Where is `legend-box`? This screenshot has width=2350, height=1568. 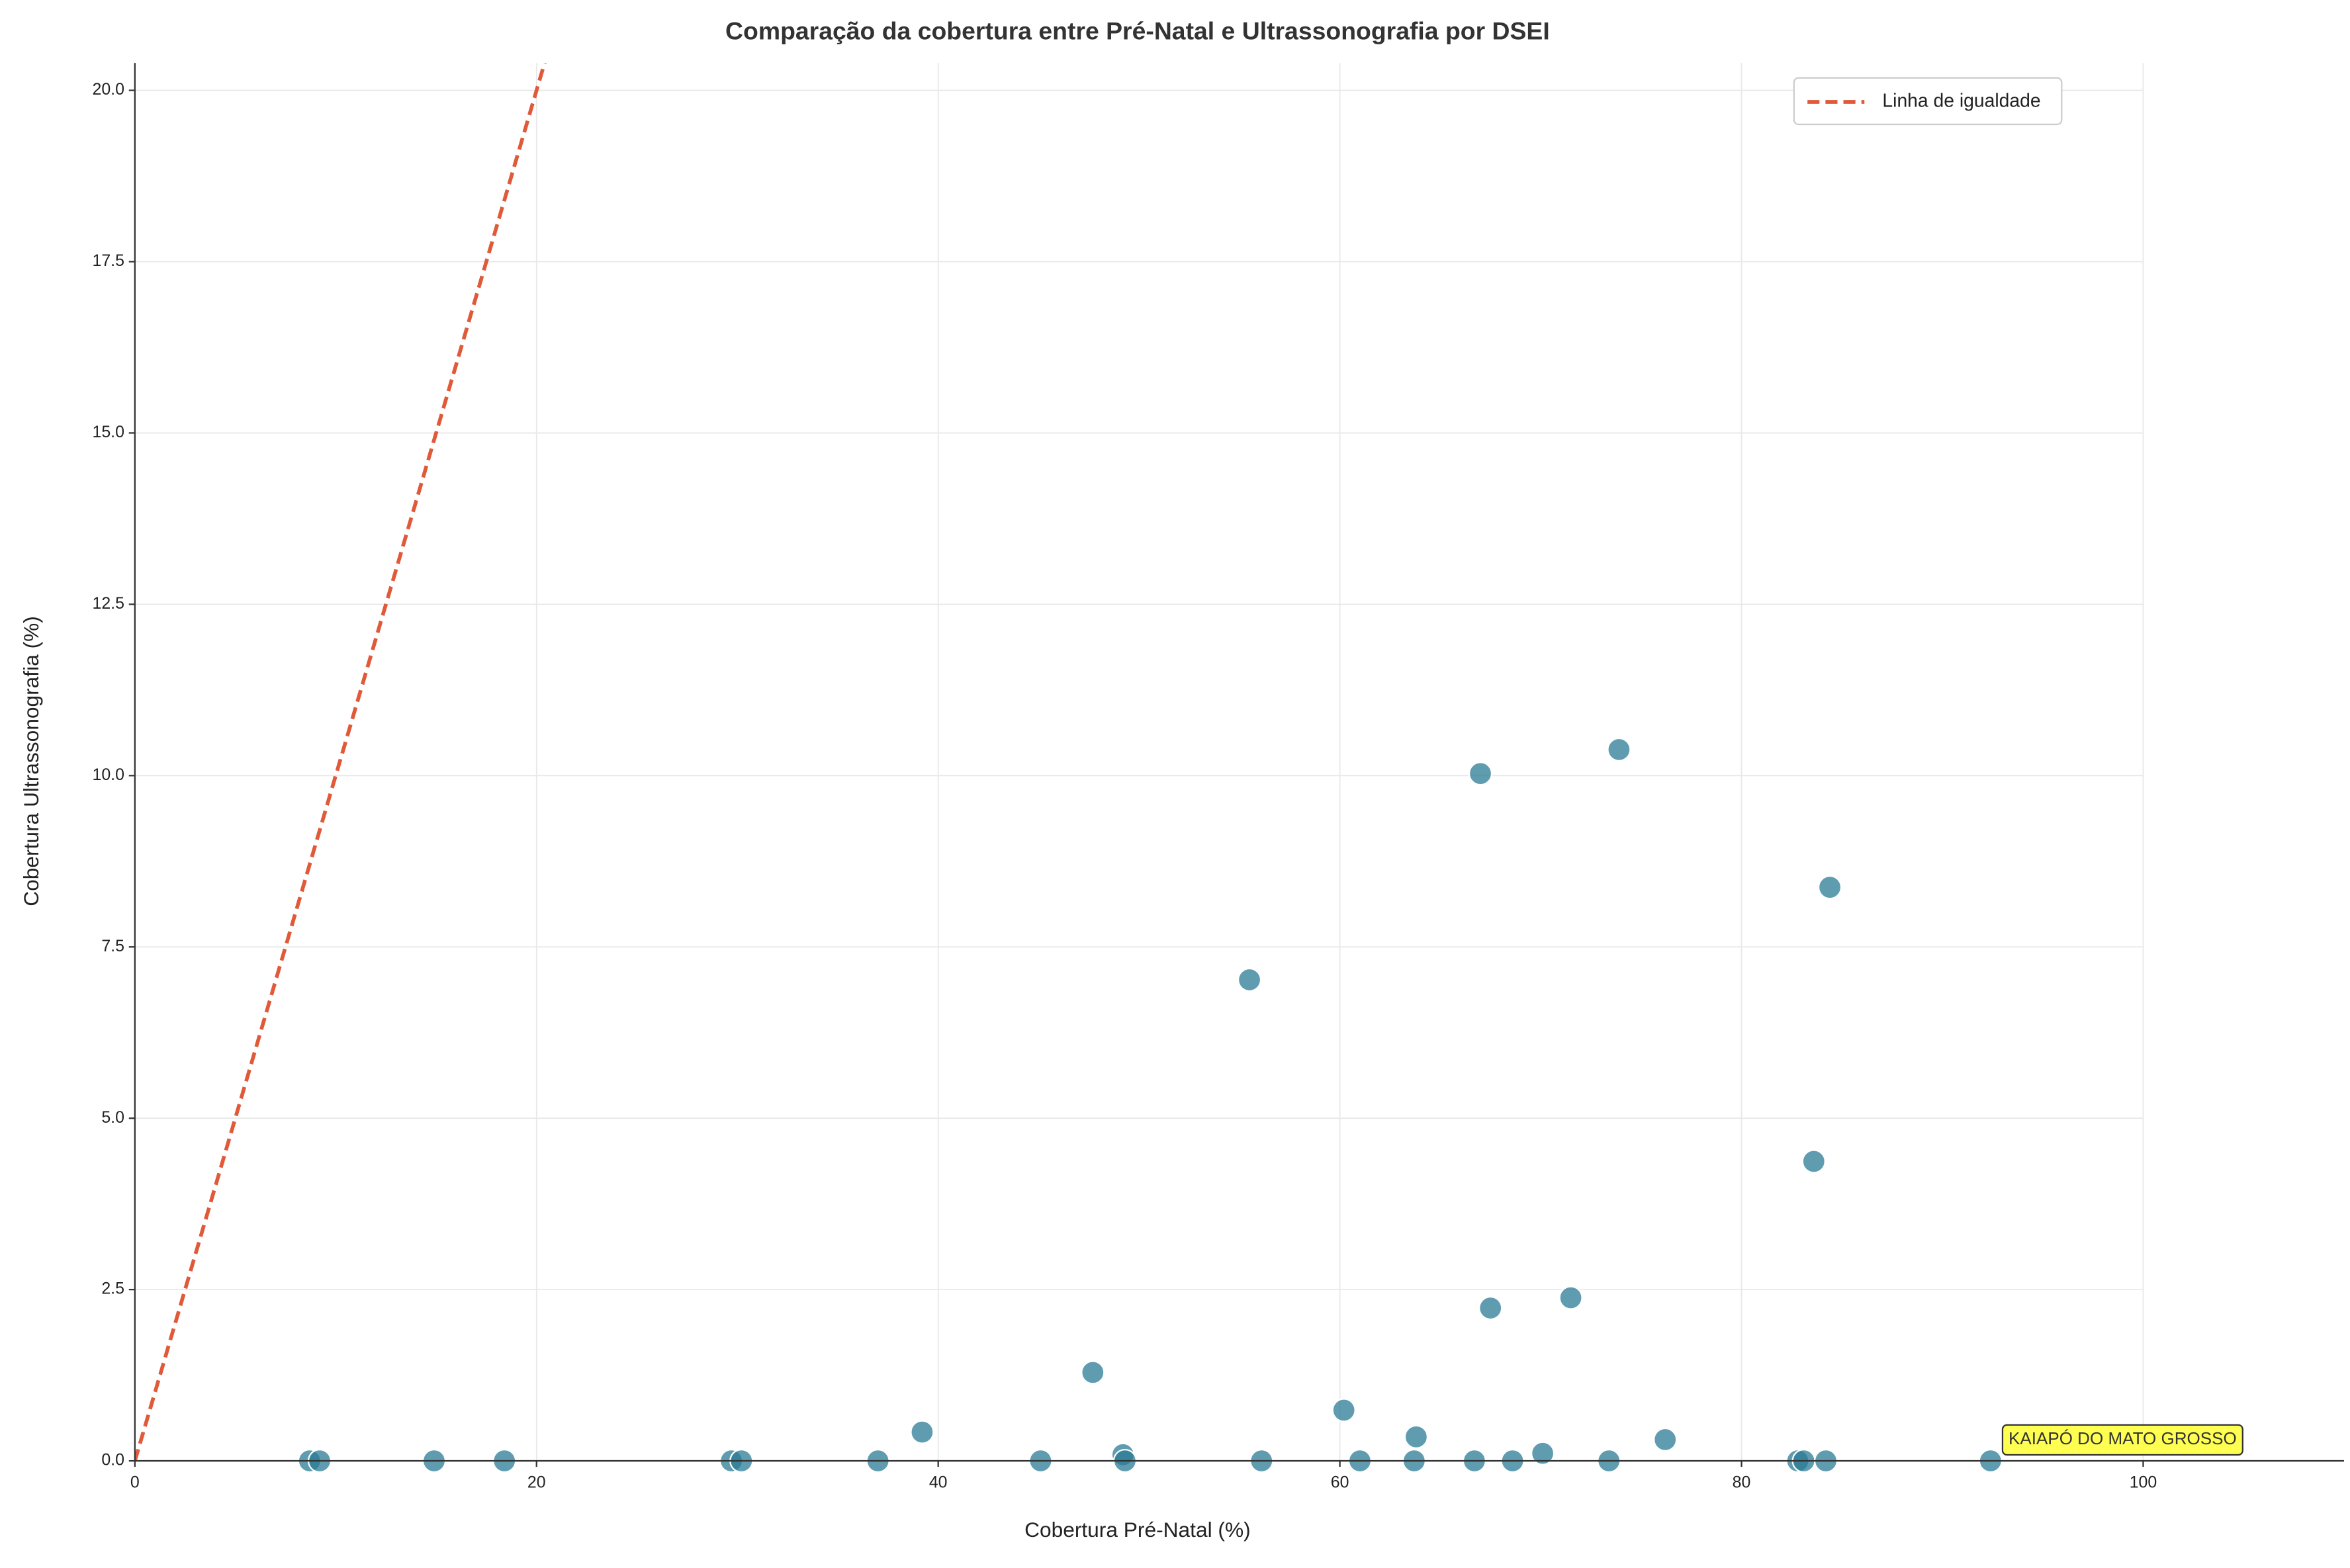
legend-box is located at coordinates (1928, 102).